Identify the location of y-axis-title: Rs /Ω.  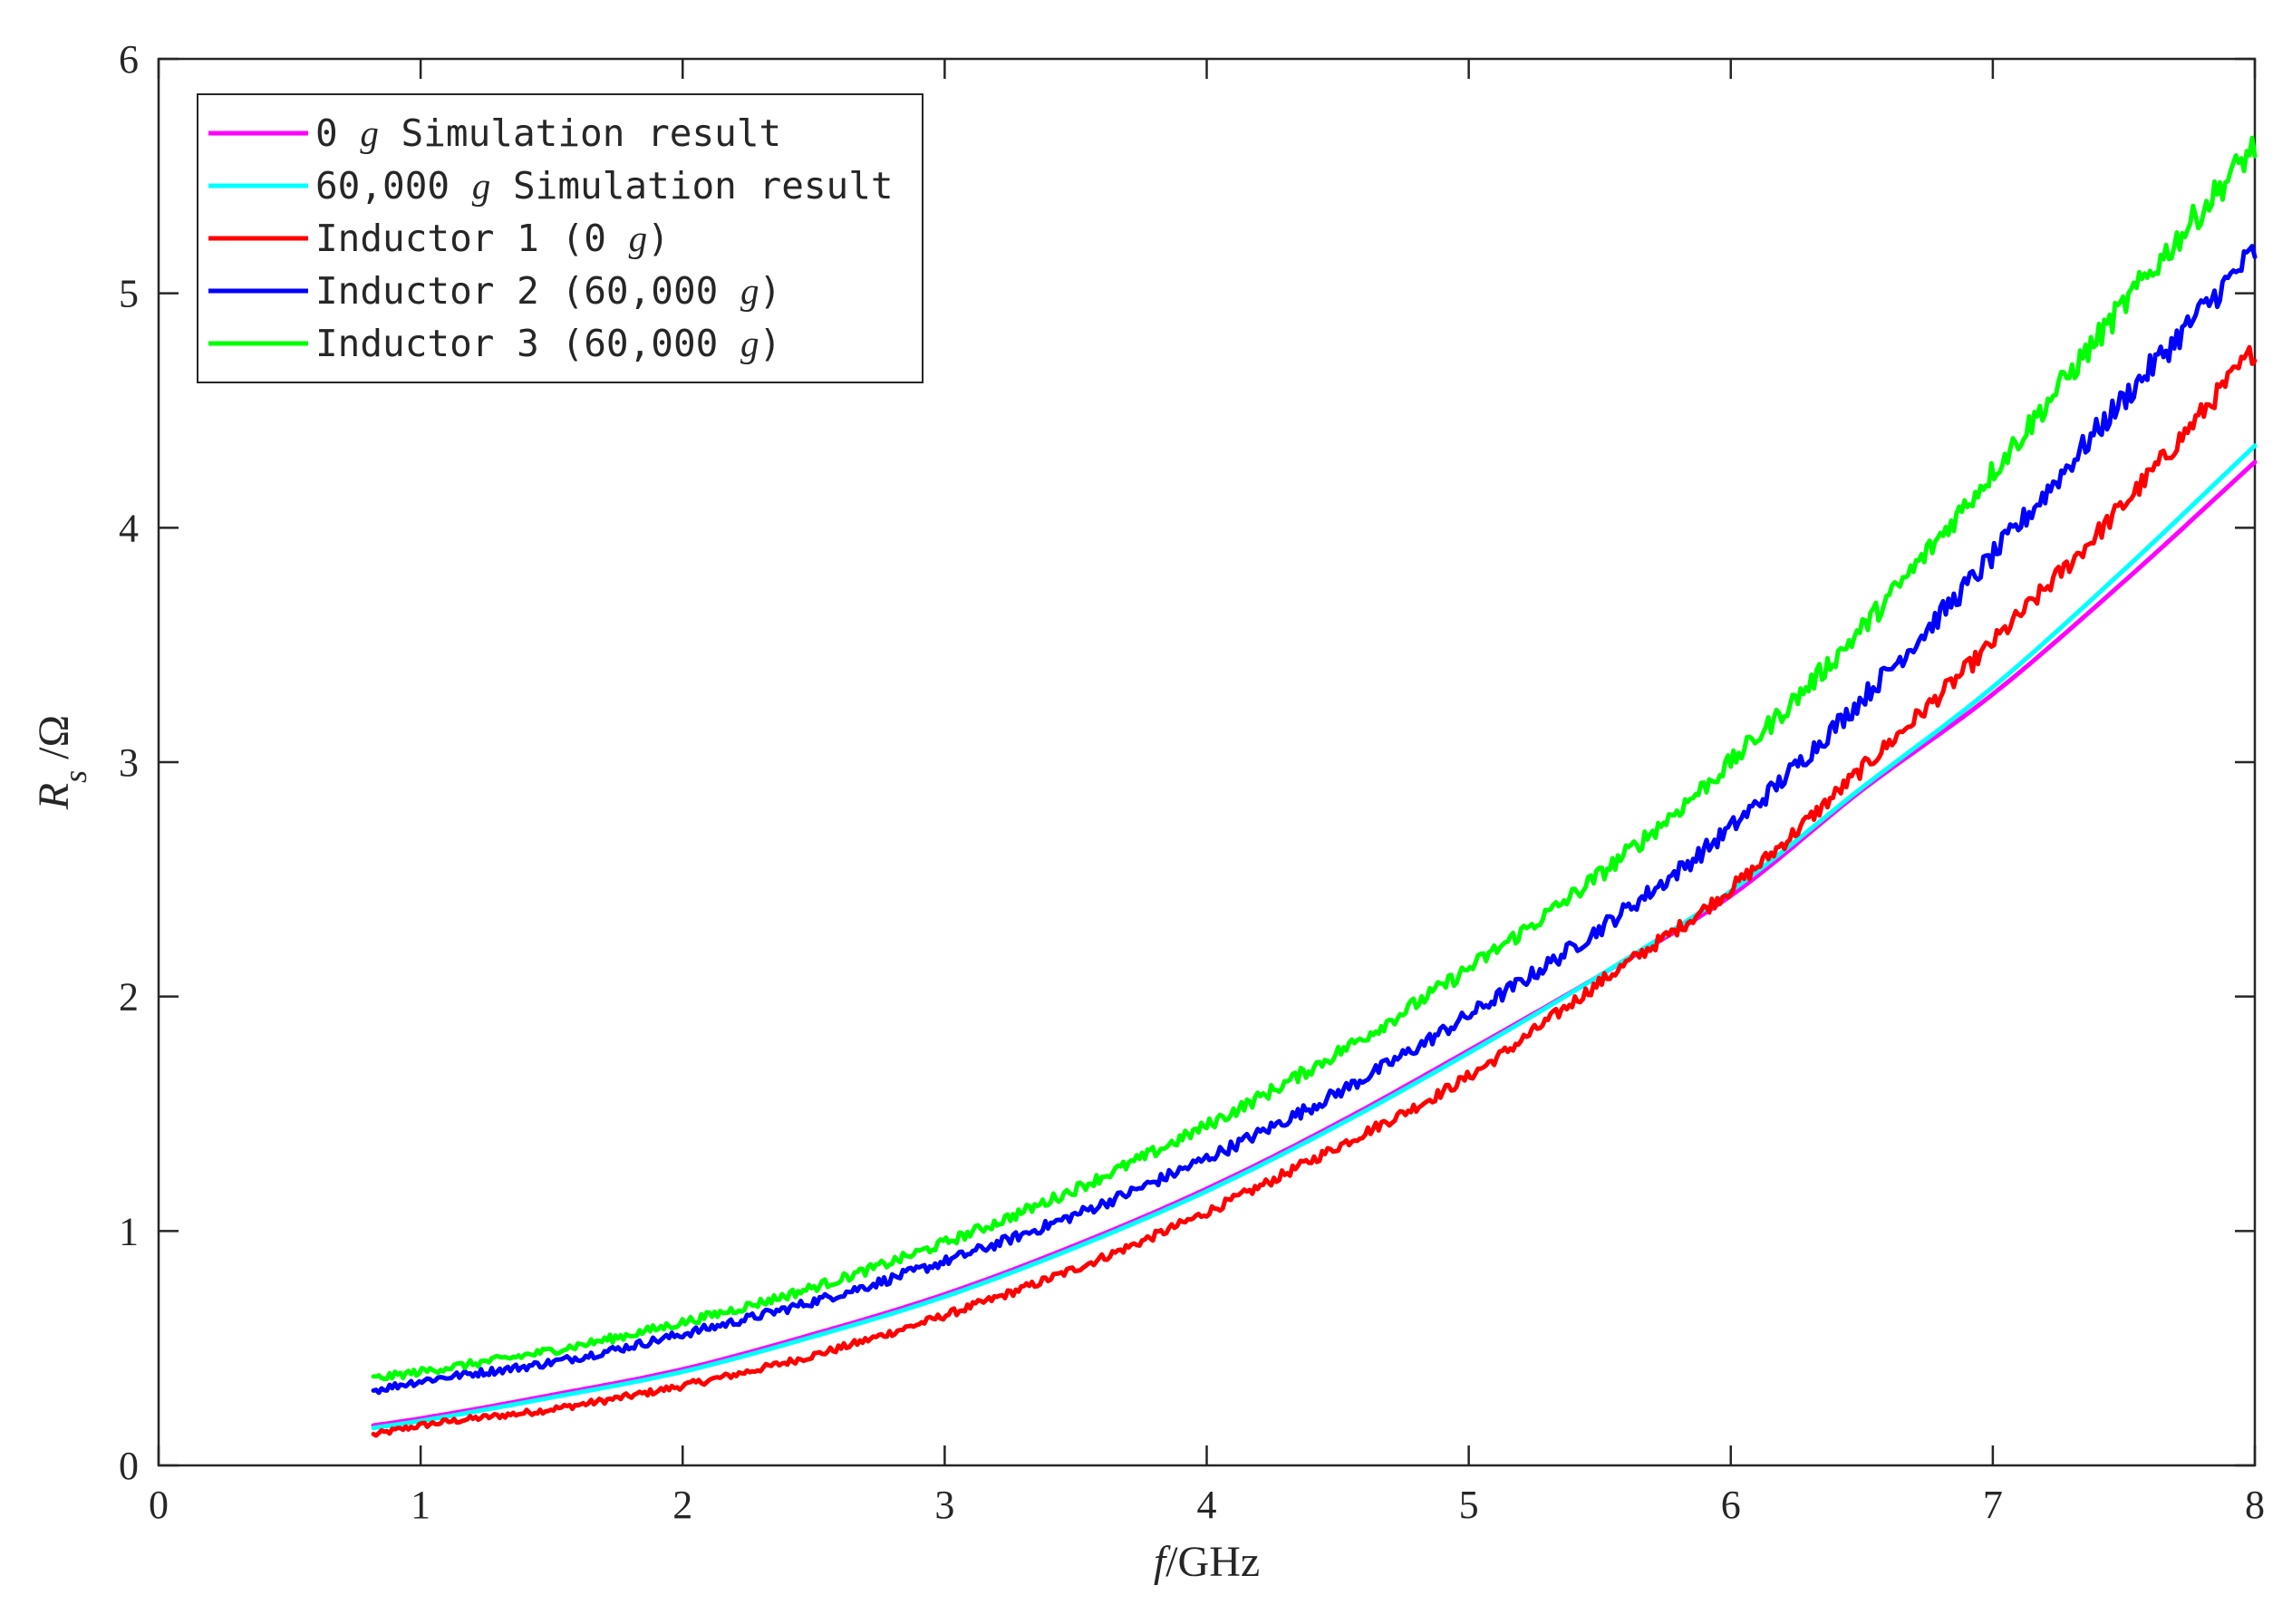
(61, 762).